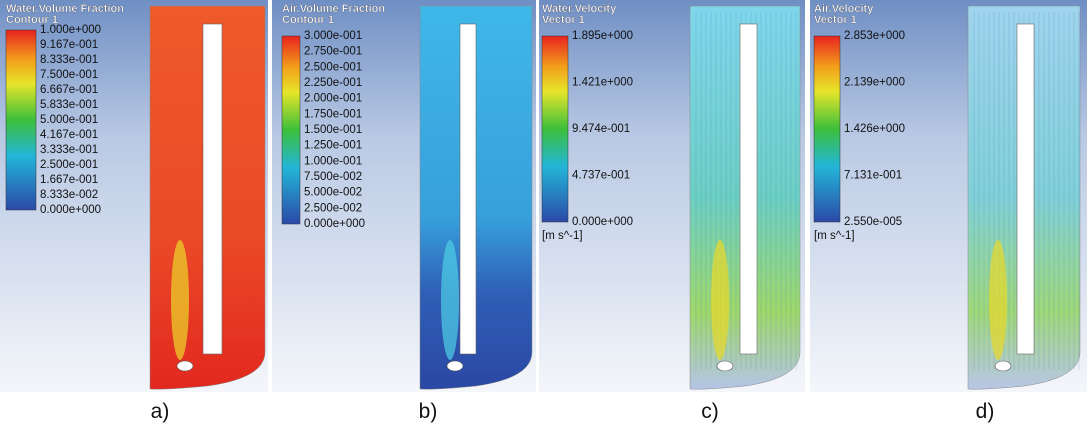 This screenshot has height=433, width=1090. Describe the element at coordinates (160, 411) in the screenshot. I see `caption: a)` at that location.